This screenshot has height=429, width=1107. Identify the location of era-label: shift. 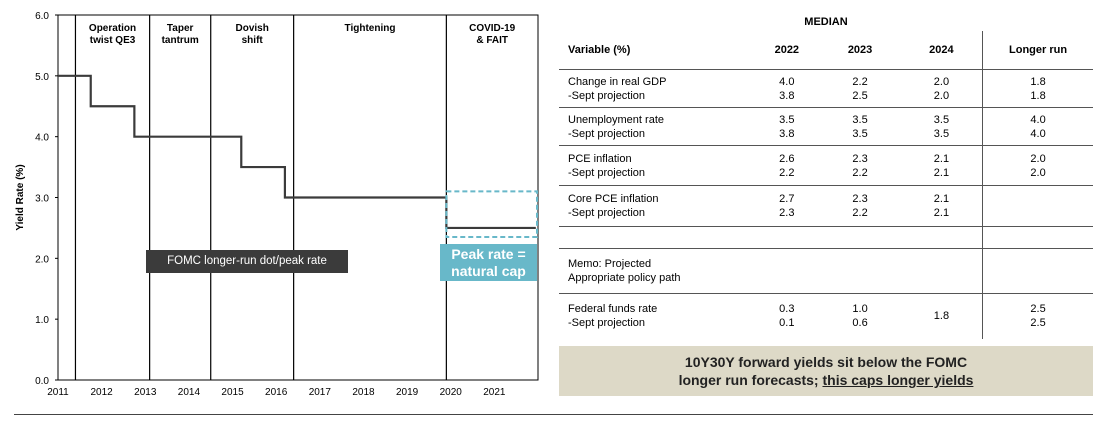
(253, 40).